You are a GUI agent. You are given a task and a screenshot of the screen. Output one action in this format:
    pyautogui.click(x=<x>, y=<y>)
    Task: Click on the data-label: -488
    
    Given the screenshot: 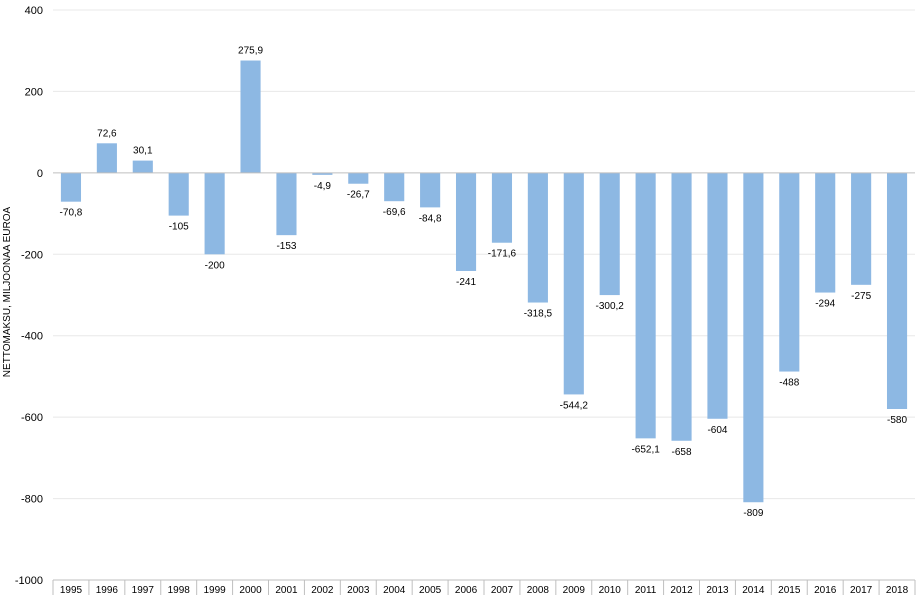 What is the action you would take?
    pyautogui.click(x=789, y=383)
    